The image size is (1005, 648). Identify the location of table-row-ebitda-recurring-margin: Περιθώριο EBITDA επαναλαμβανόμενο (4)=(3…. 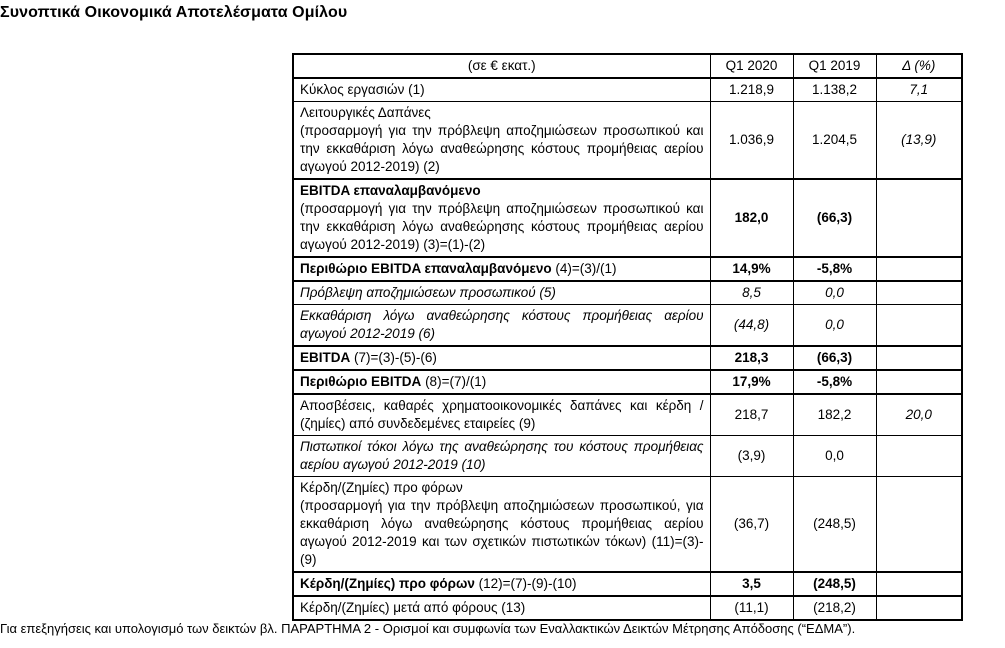
(627, 269).